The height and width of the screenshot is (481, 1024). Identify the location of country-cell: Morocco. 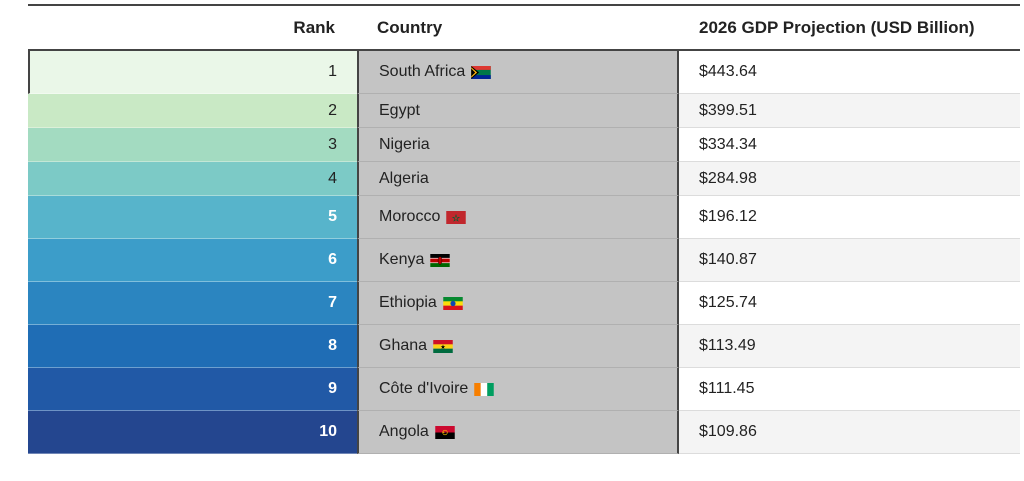
(518, 217).